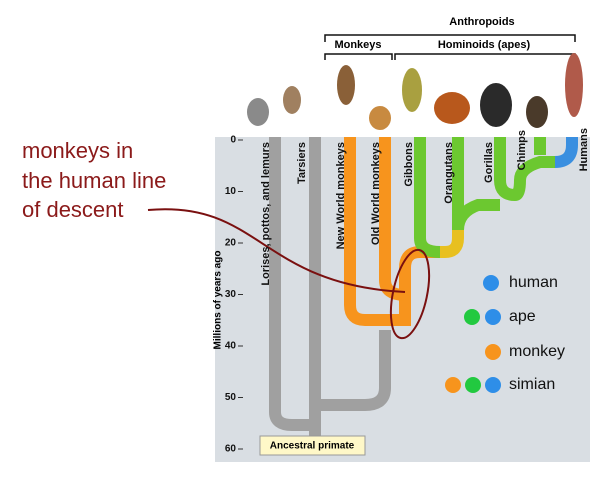 This screenshot has width=602, height=477. Describe the element at coordinates (484, 45) in the screenshot. I see `group-label: Hominoids (apes)` at that location.